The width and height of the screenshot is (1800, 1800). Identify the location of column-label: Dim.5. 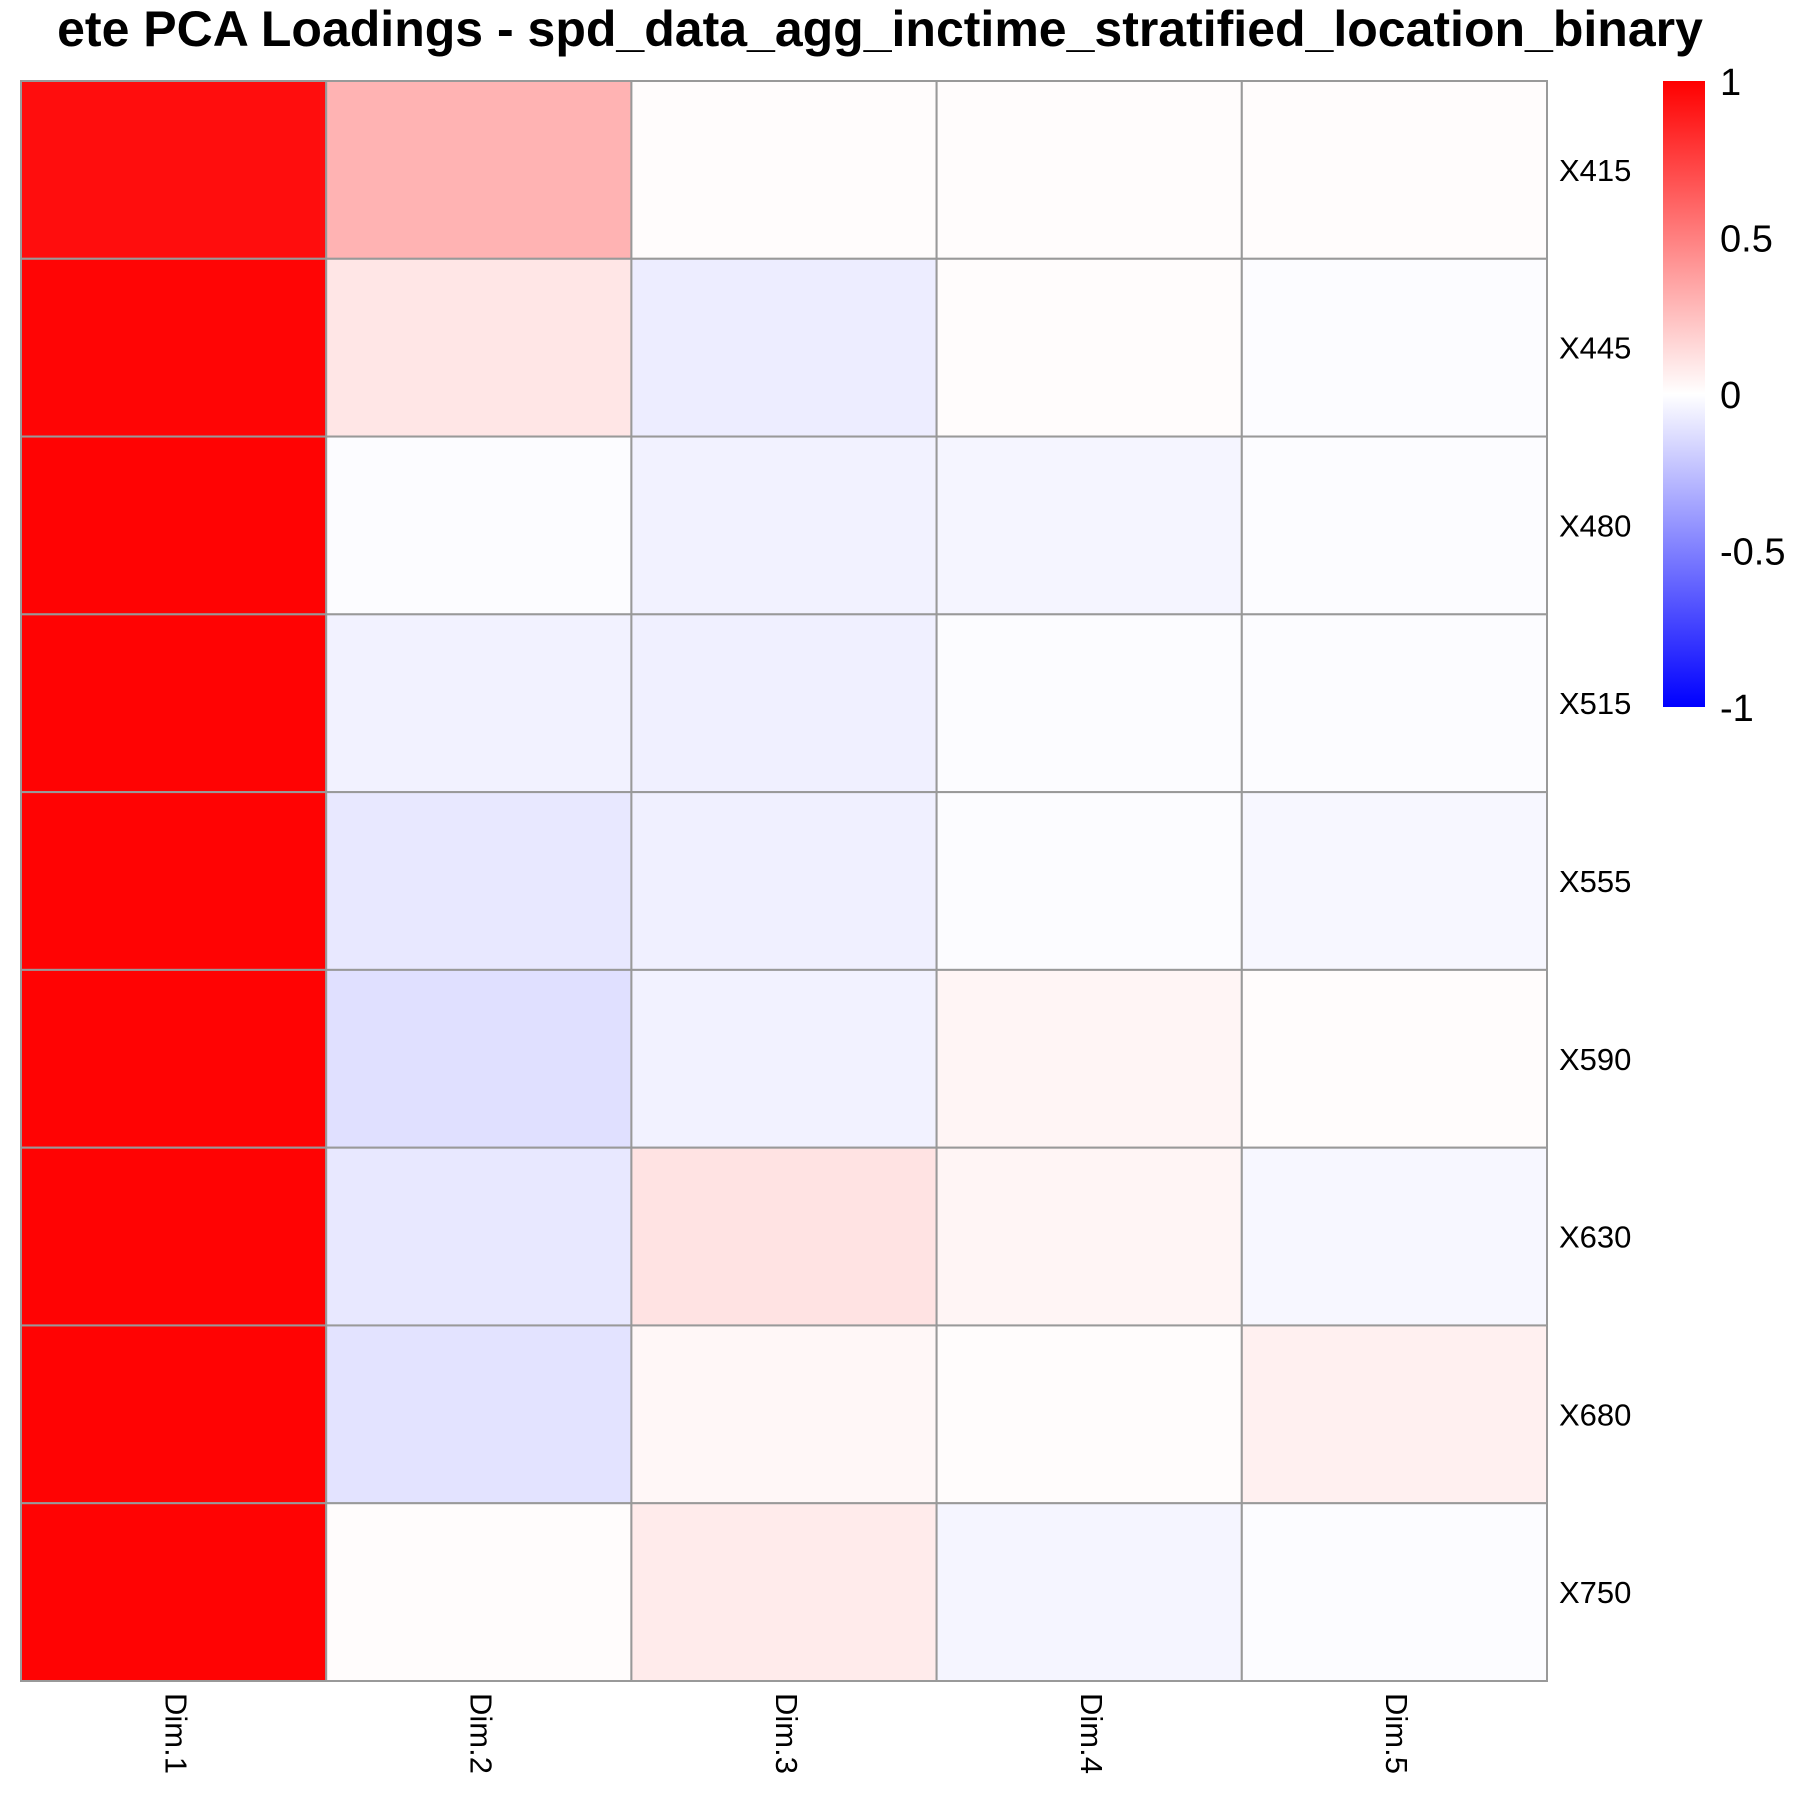
(1396, 1733).